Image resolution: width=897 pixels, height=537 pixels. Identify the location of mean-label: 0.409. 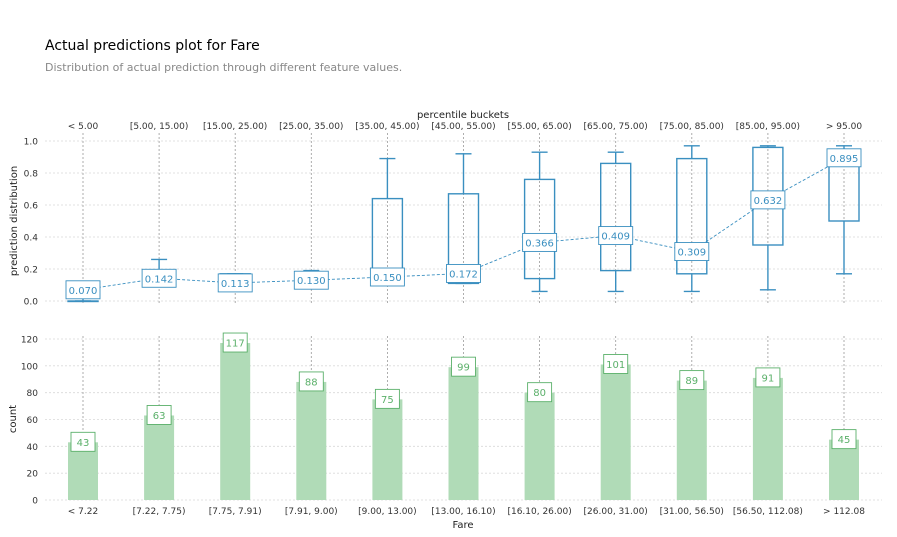
(615, 237).